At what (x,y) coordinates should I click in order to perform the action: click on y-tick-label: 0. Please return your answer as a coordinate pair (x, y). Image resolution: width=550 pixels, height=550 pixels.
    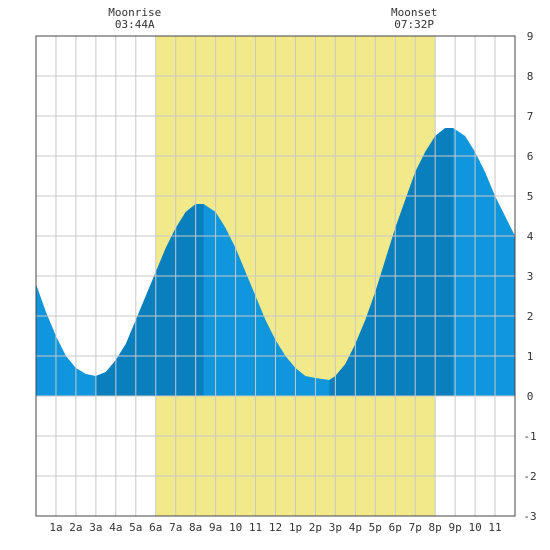
    Looking at the image, I should click on (530, 396).